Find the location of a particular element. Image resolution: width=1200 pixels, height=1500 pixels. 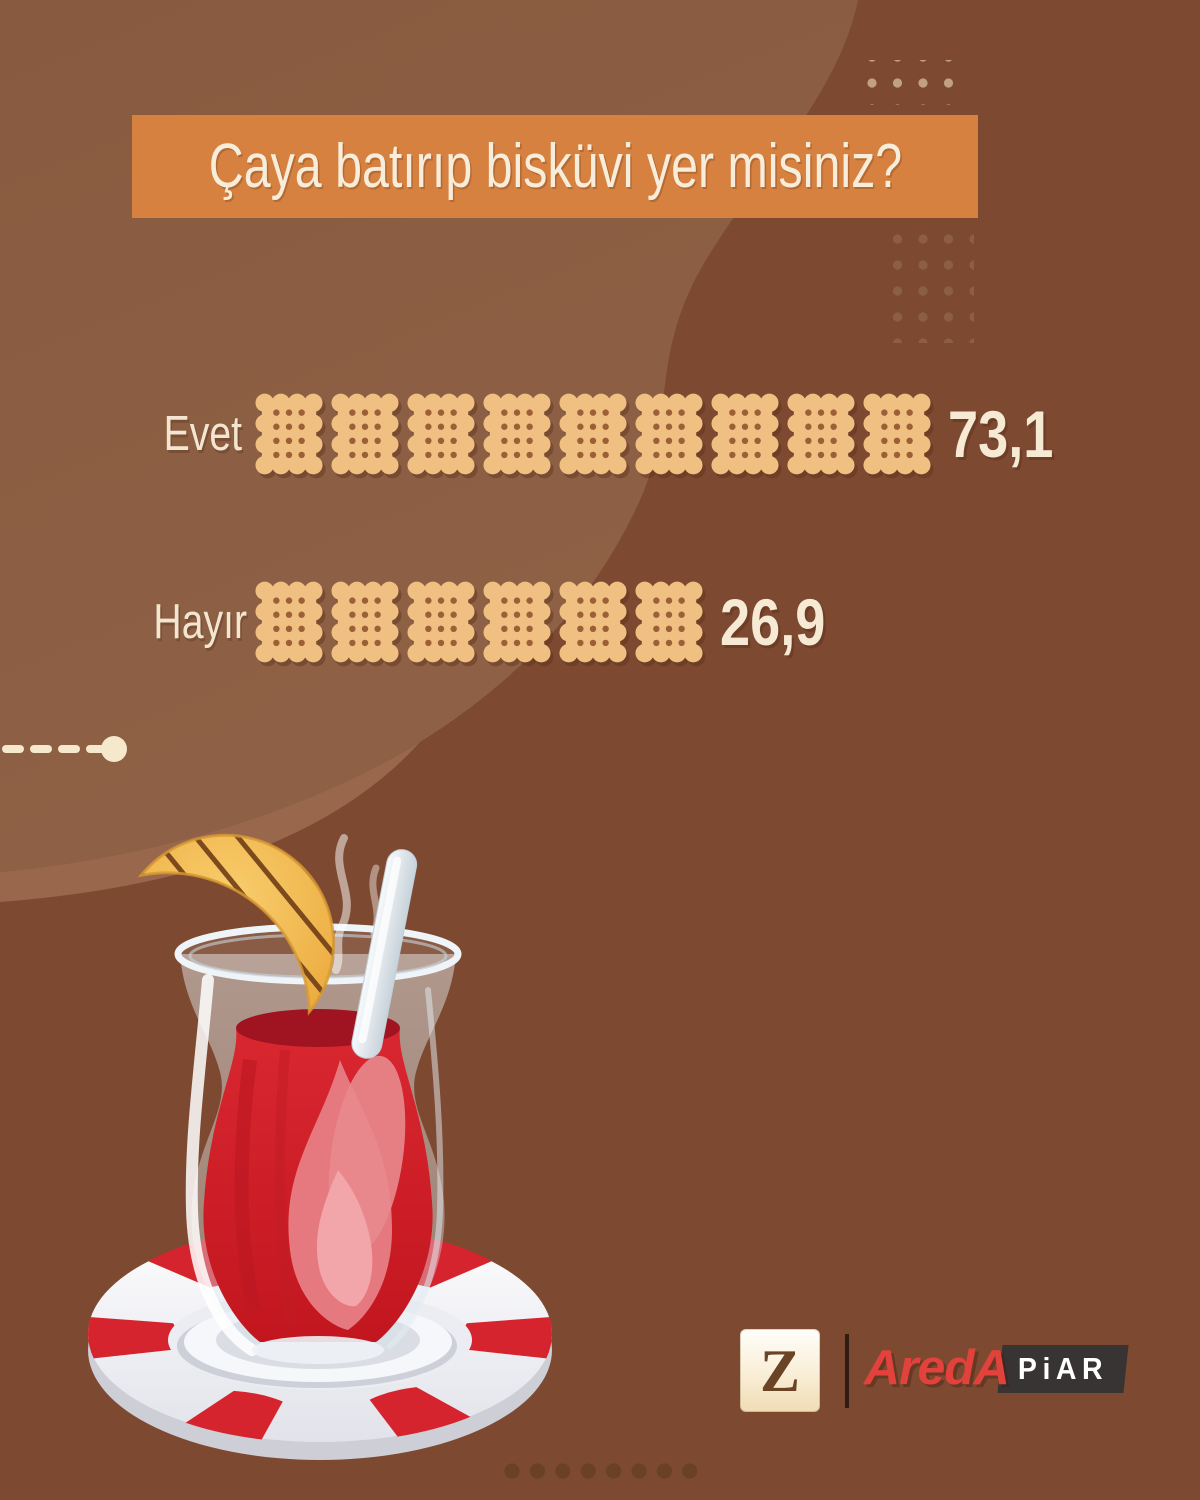

glass-highlight is located at coordinates (221, 1165).